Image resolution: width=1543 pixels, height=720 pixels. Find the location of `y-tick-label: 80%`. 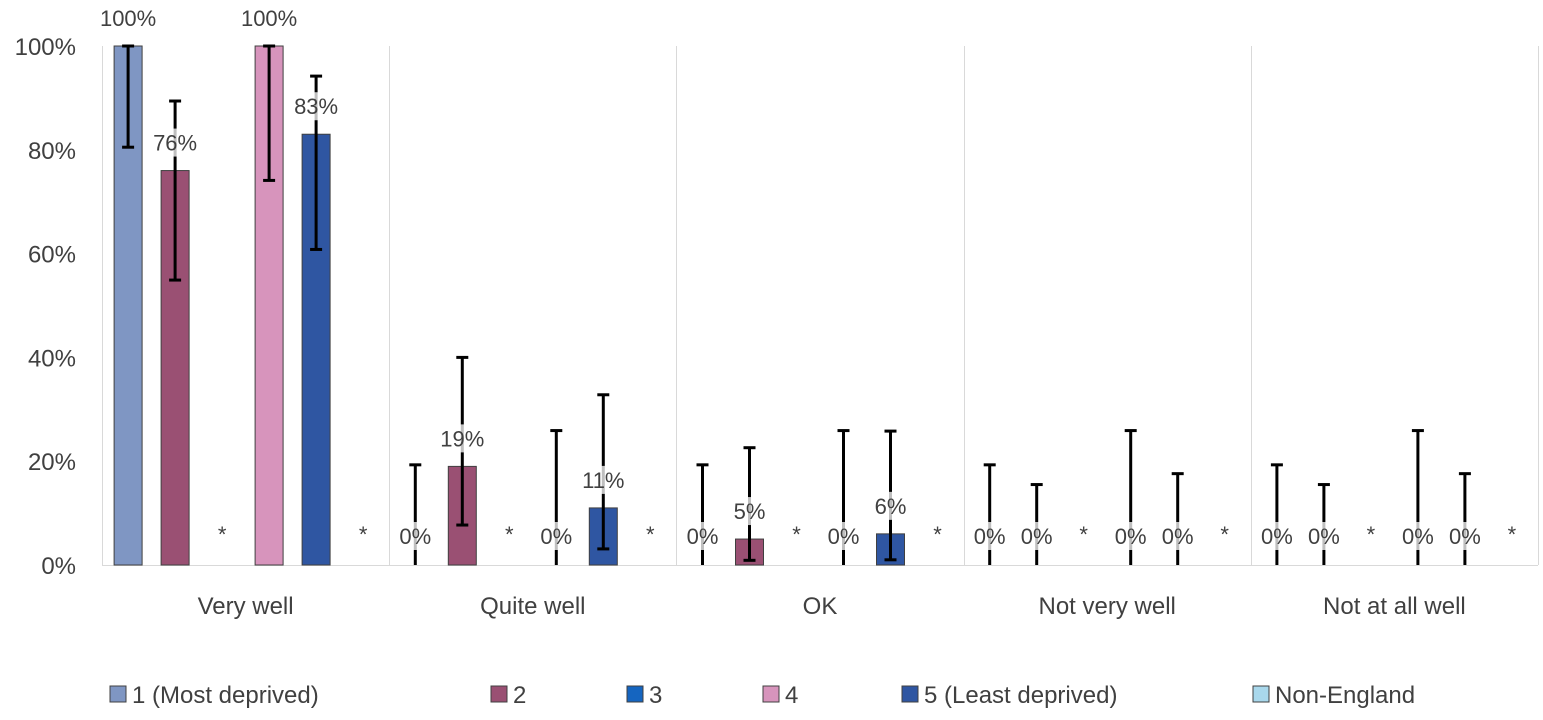

y-tick-label: 80% is located at coordinates (52, 151).